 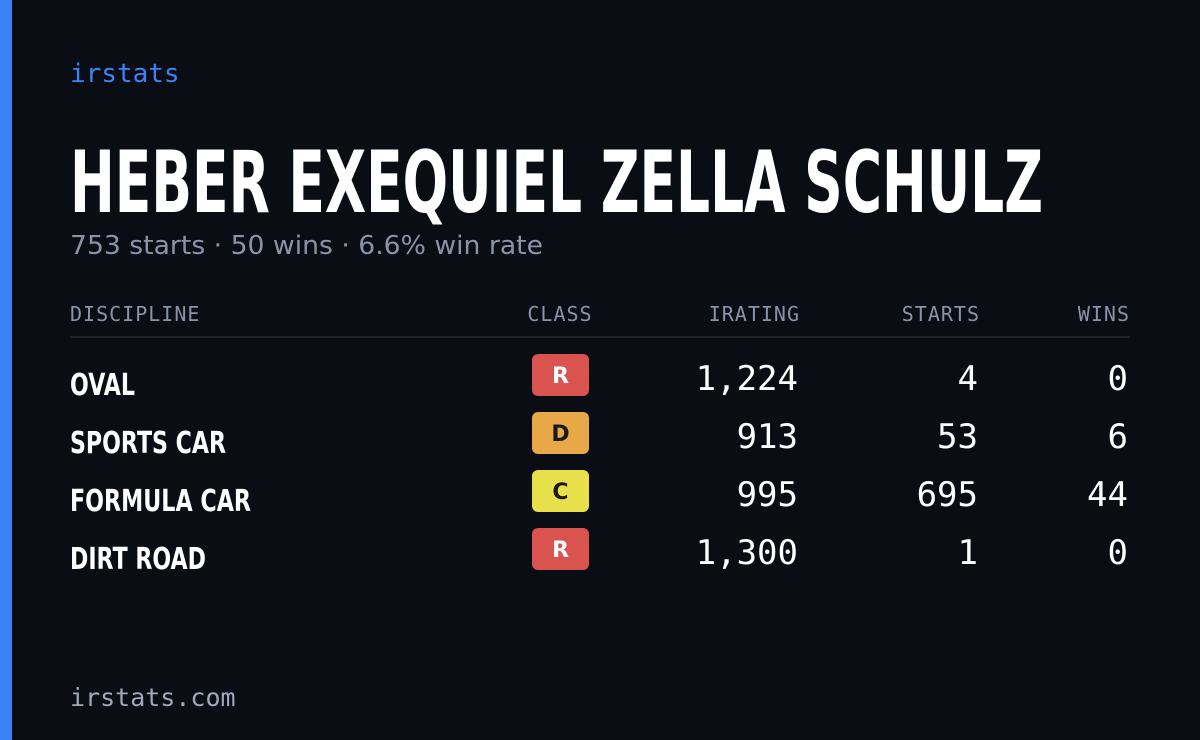 What do you see at coordinates (160, 501) in the screenshot?
I see `discipline: FORMULA CAR` at bounding box center [160, 501].